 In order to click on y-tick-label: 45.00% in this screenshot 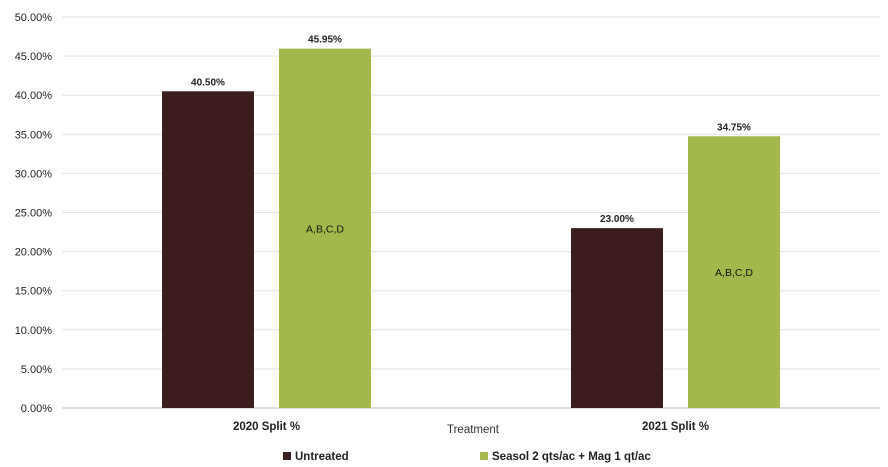, I will do `click(34, 57)`.